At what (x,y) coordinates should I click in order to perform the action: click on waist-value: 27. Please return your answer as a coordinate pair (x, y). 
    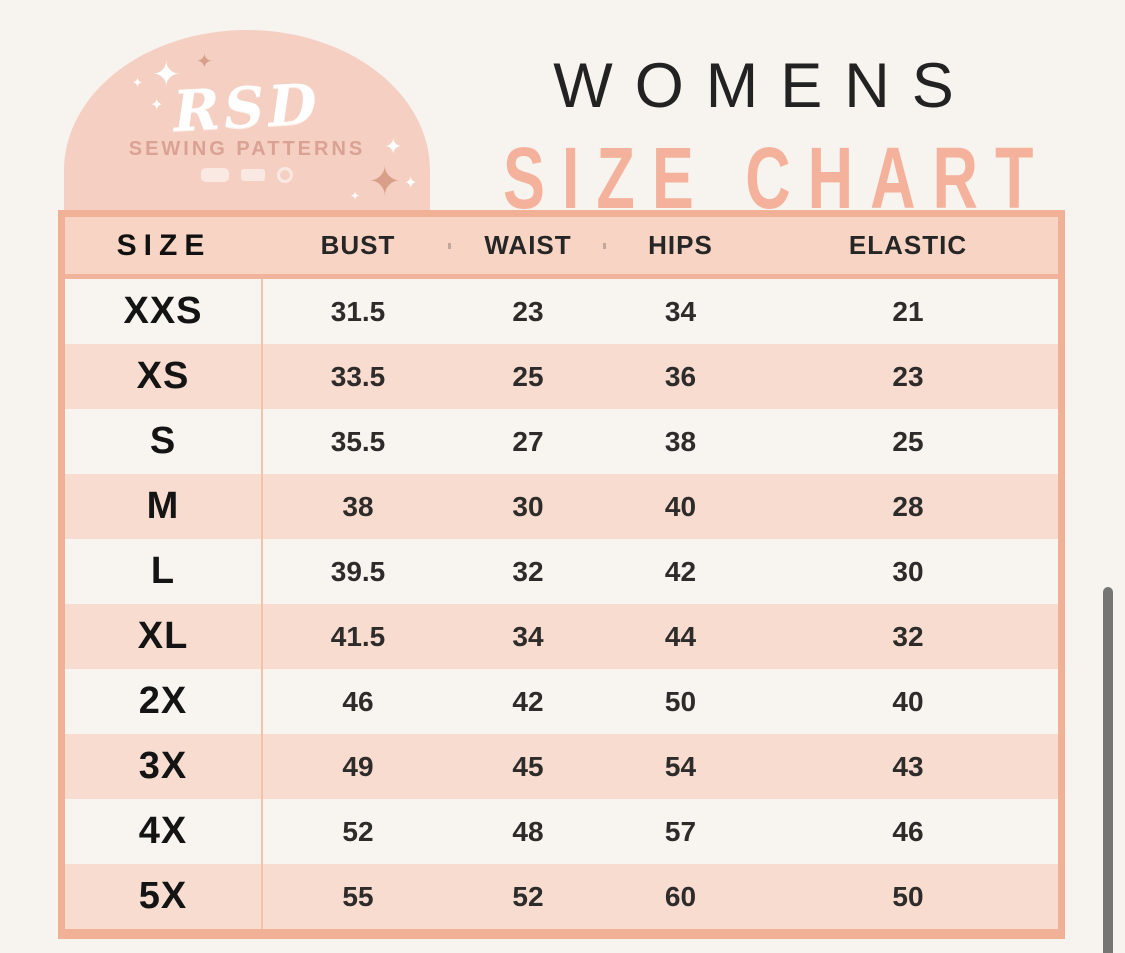
    Looking at the image, I should click on (528, 441).